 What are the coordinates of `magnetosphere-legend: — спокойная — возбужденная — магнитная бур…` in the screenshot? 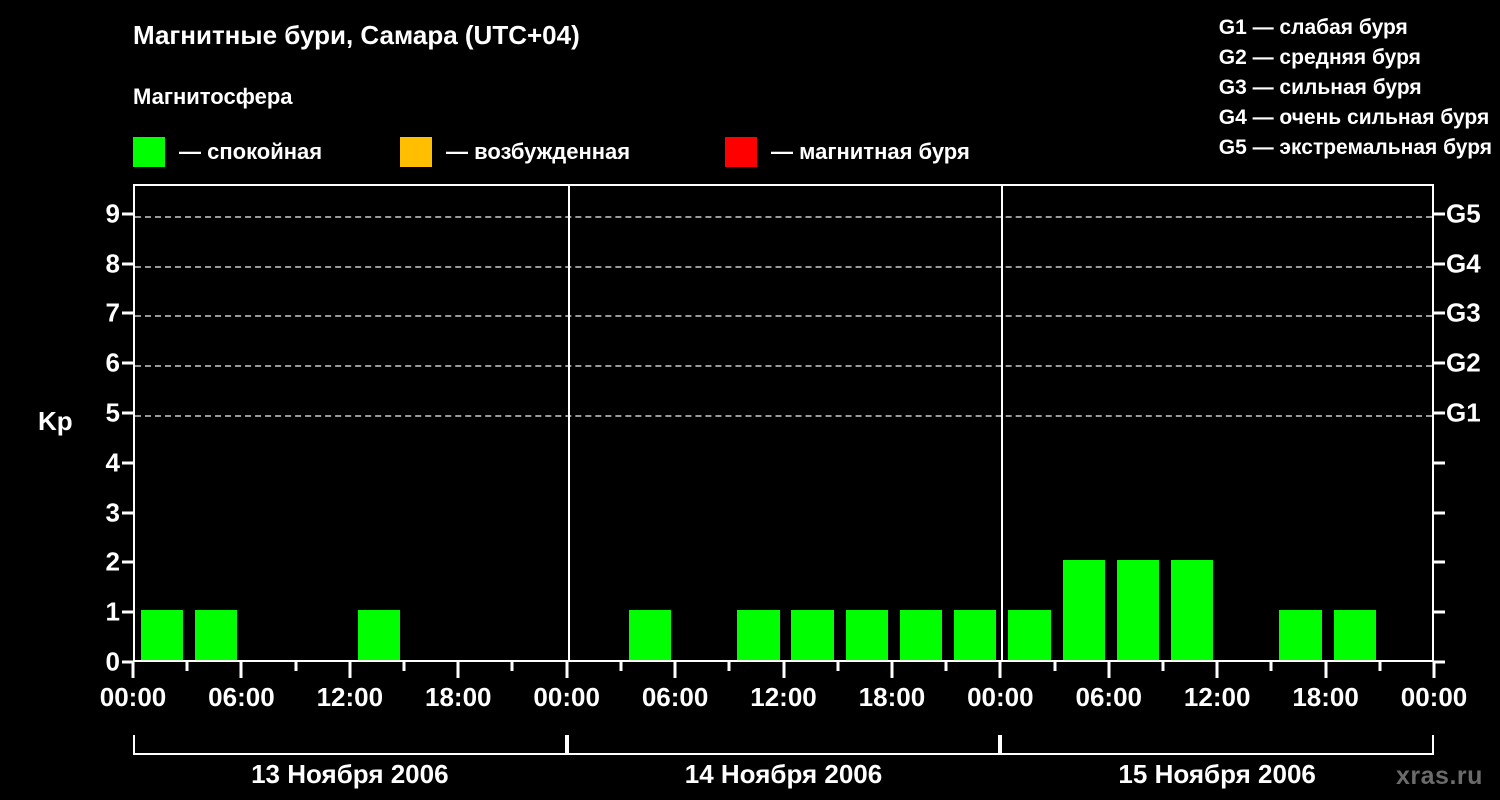 It's located at (593, 152).